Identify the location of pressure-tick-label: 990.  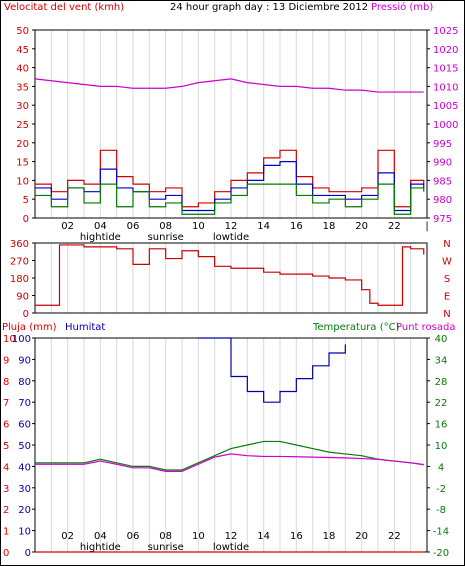
(442, 163).